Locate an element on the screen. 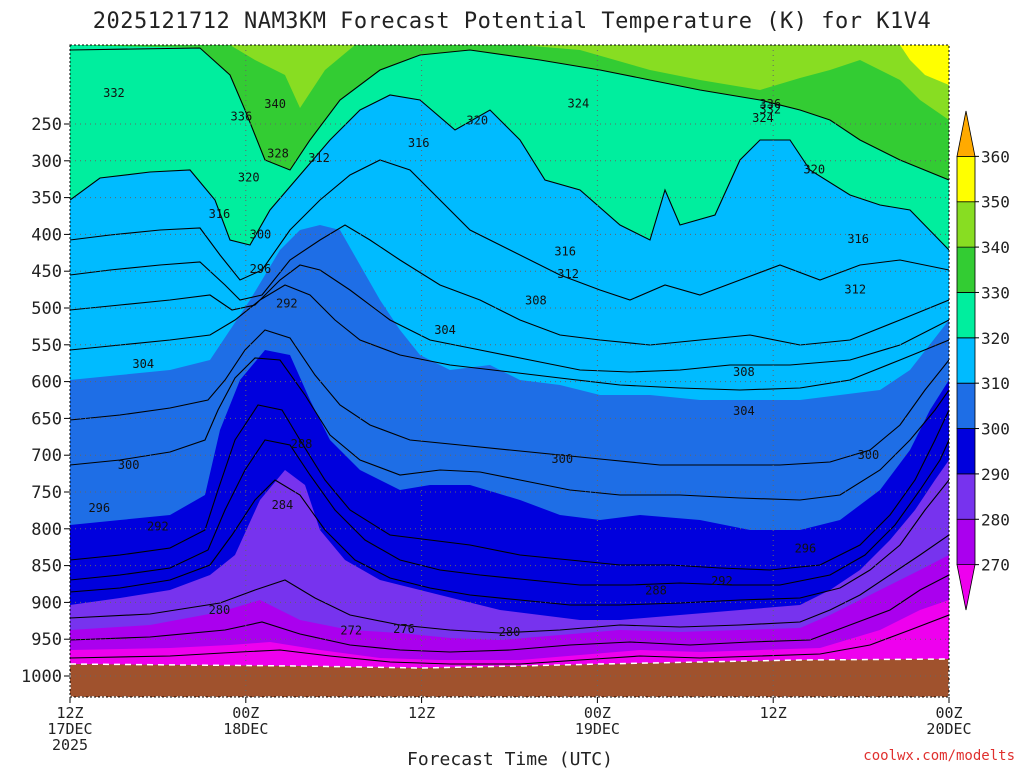 The image size is (1024, 768). colorbar-tick-label: 300 is located at coordinates (995, 429).